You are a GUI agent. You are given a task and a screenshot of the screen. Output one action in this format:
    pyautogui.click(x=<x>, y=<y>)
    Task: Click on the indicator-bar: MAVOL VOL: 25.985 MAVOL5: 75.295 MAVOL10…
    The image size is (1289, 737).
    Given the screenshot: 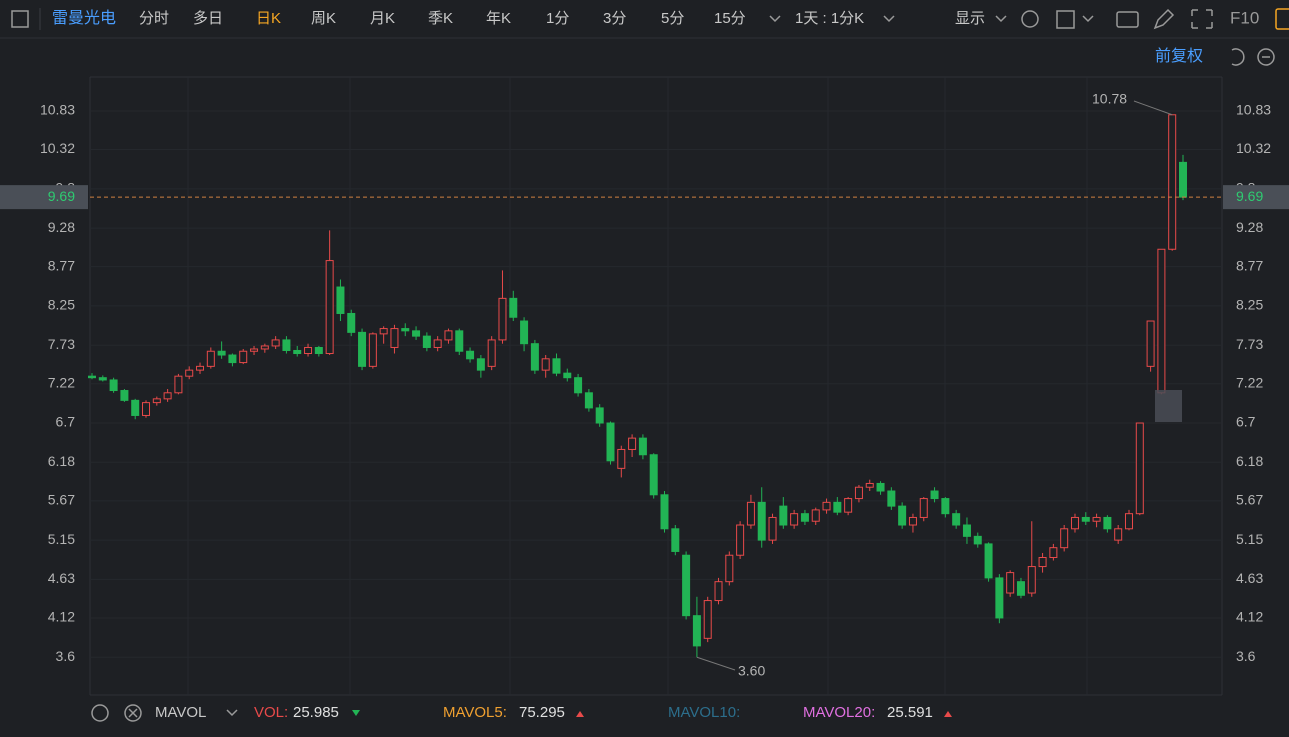 What is the action you would take?
    pyautogui.click(x=521, y=713)
    